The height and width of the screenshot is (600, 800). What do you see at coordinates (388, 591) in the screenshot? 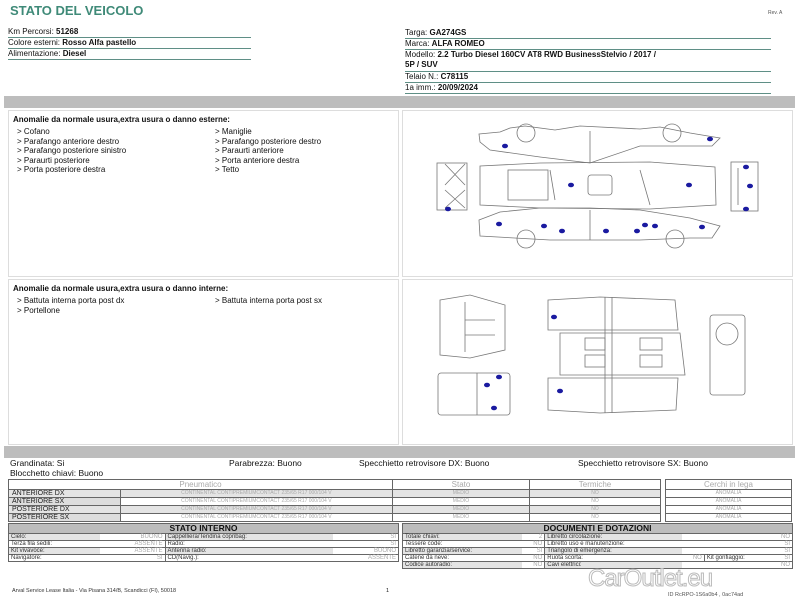
I see `page-number: 1` at bounding box center [388, 591].